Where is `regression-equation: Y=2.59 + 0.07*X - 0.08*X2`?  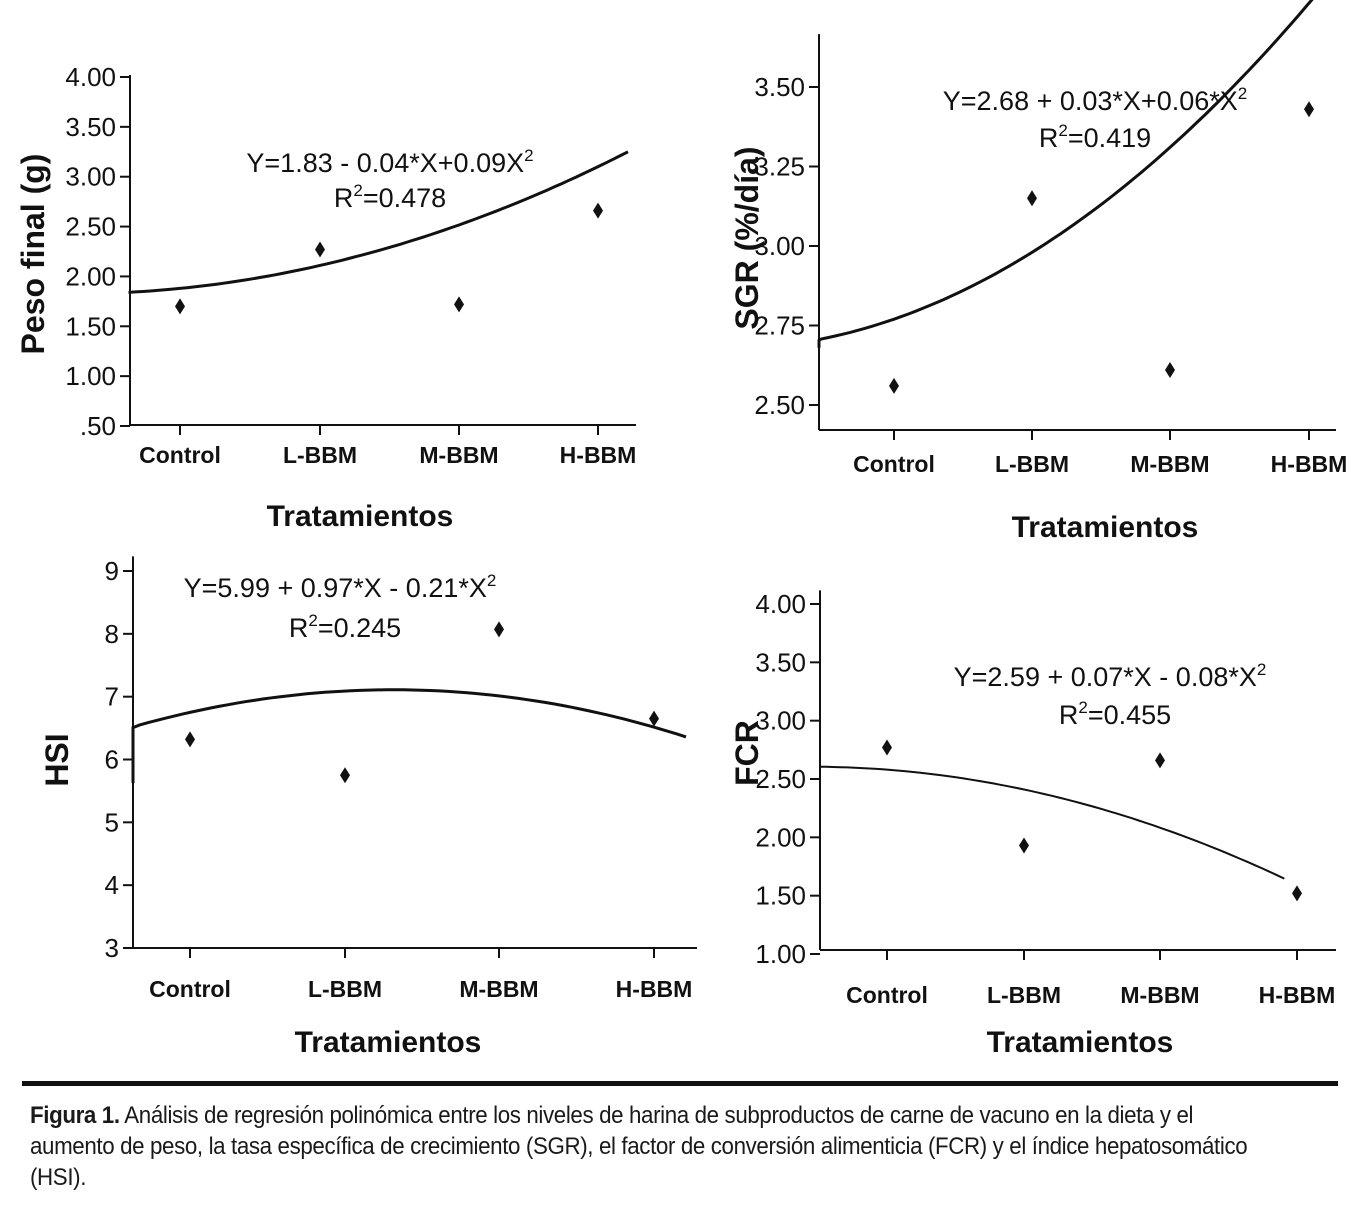 regression-equation: Y=2.59 + 0.07*X - 0.08*X2 is located at coordinates (1110, 676).